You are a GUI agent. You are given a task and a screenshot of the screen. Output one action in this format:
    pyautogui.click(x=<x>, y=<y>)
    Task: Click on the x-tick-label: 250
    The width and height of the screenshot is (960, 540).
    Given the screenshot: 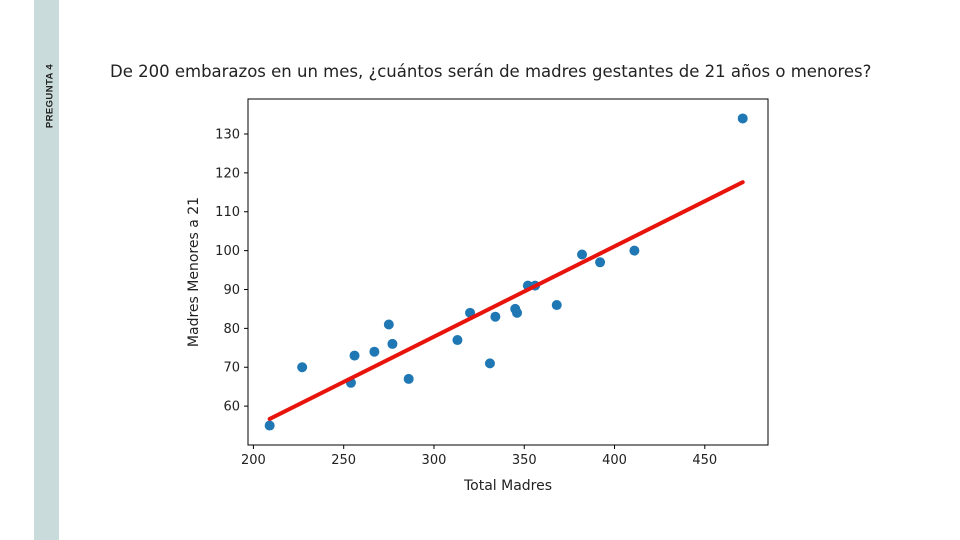 What is the action you would take?
    pyautogui.click(x=343, y=460)
    